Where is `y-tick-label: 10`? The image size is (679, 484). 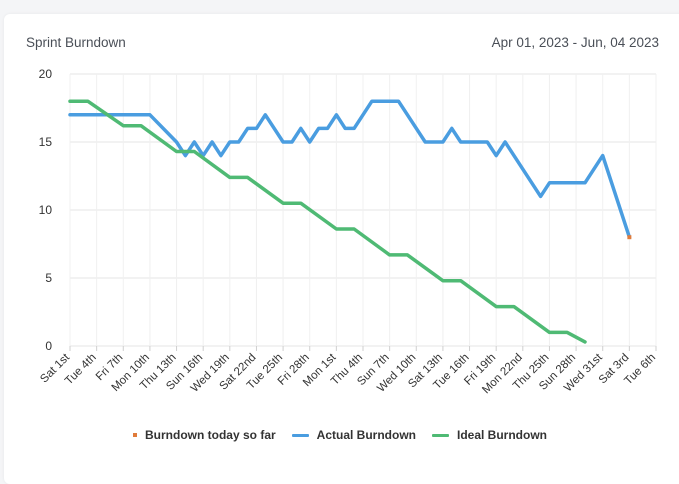
y-tick-label: 10 is located at coordinates (46, 210).